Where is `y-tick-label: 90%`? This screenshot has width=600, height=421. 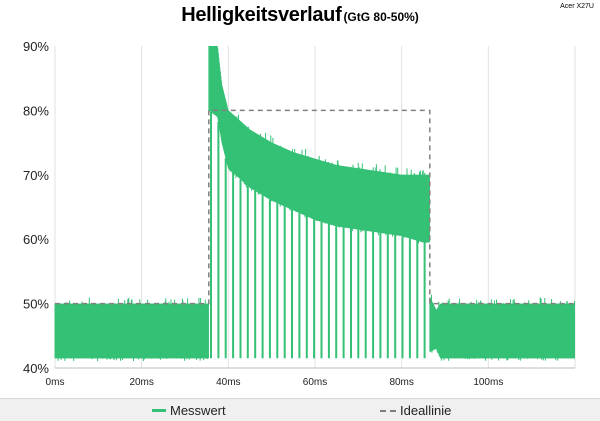 y-tick-label: 90% is located at coordinates (36, 46).